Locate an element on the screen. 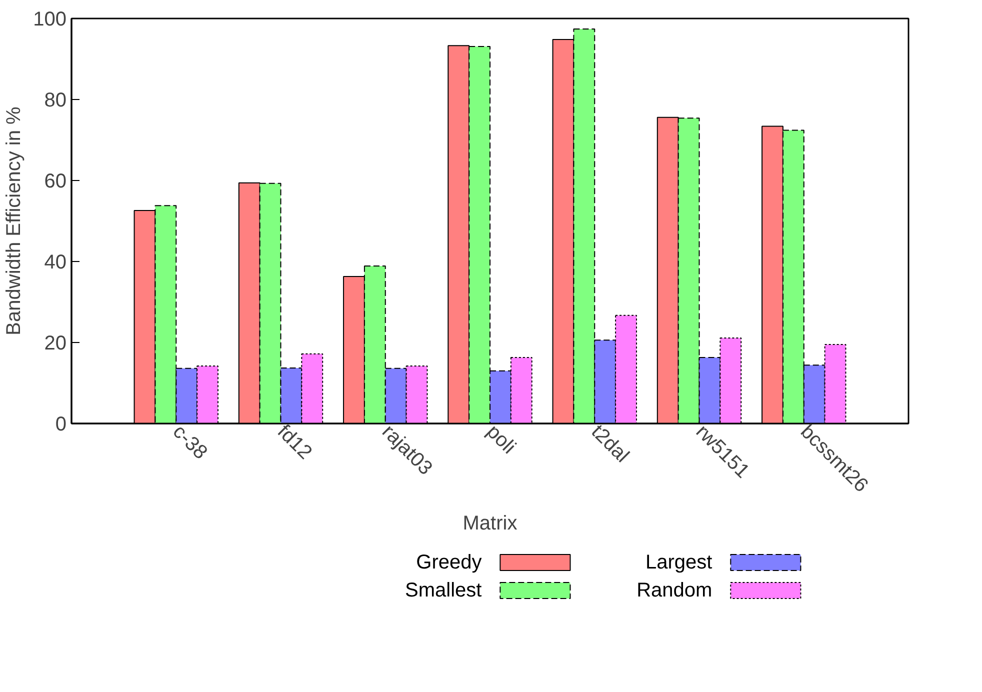 The height and width of the screenshot is (692, 982). legend-label: Largest is located at coordinates (679, 563).